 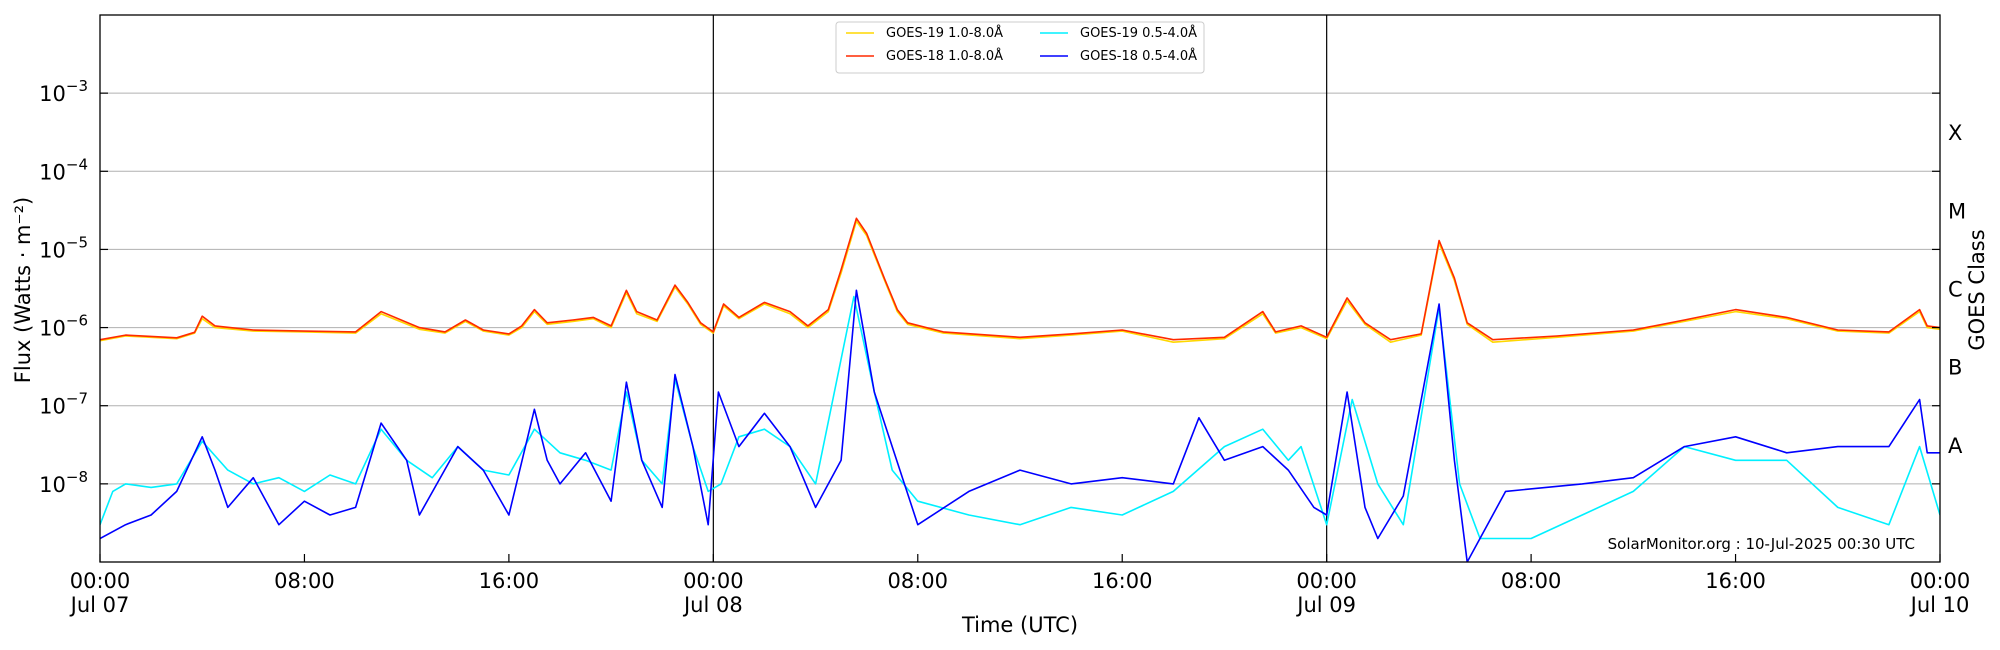 What do you see at coordinates (1955, 290) in the screenshot?
I see `goes-class-label: C` at bounding box center [1955, 290].